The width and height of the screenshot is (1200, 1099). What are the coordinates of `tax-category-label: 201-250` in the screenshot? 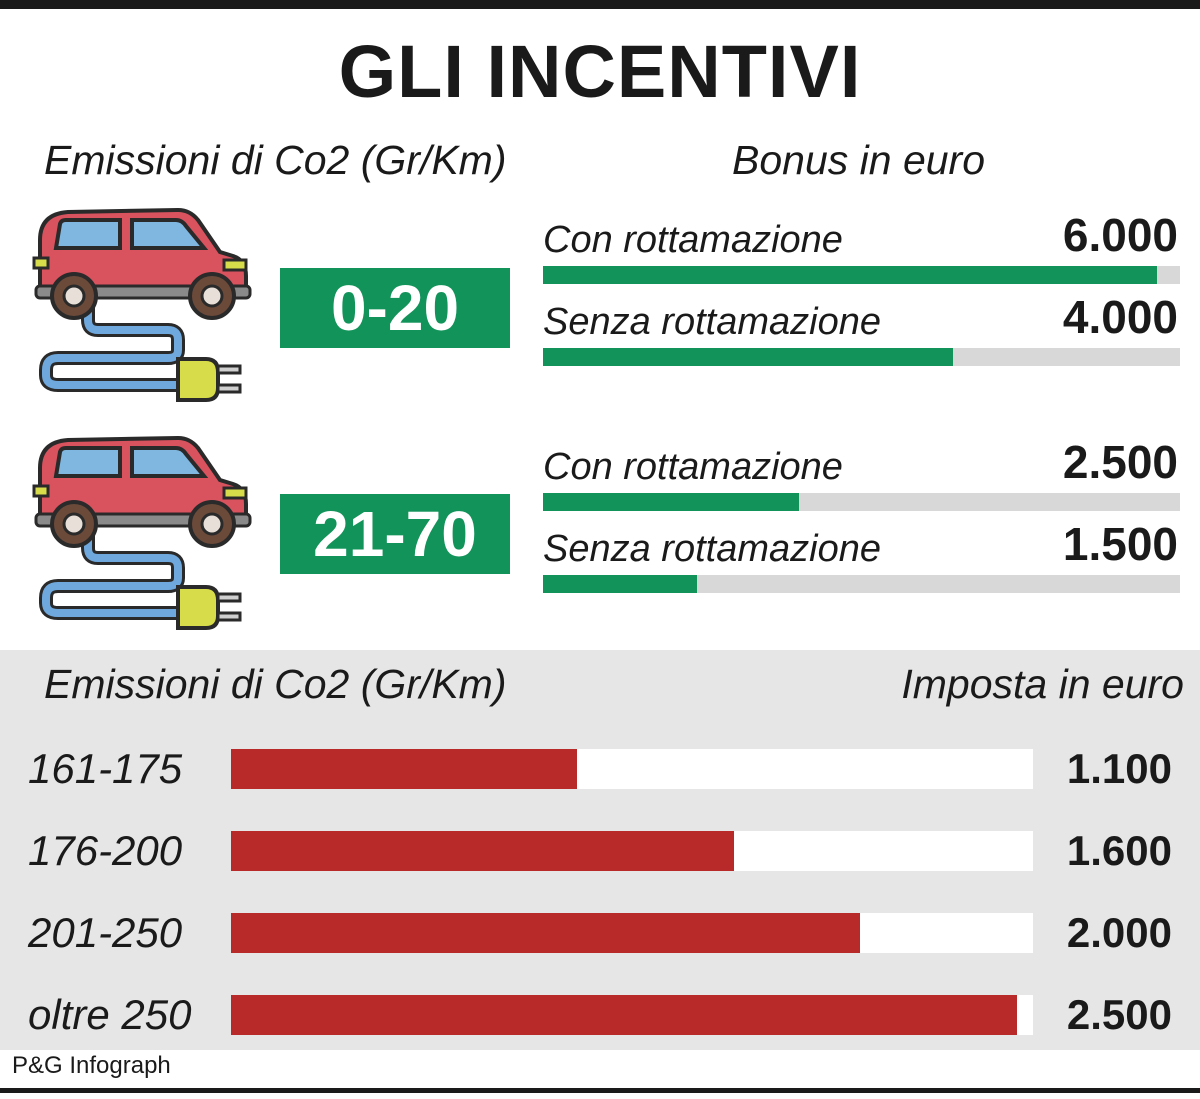 It's located at (105, 932).